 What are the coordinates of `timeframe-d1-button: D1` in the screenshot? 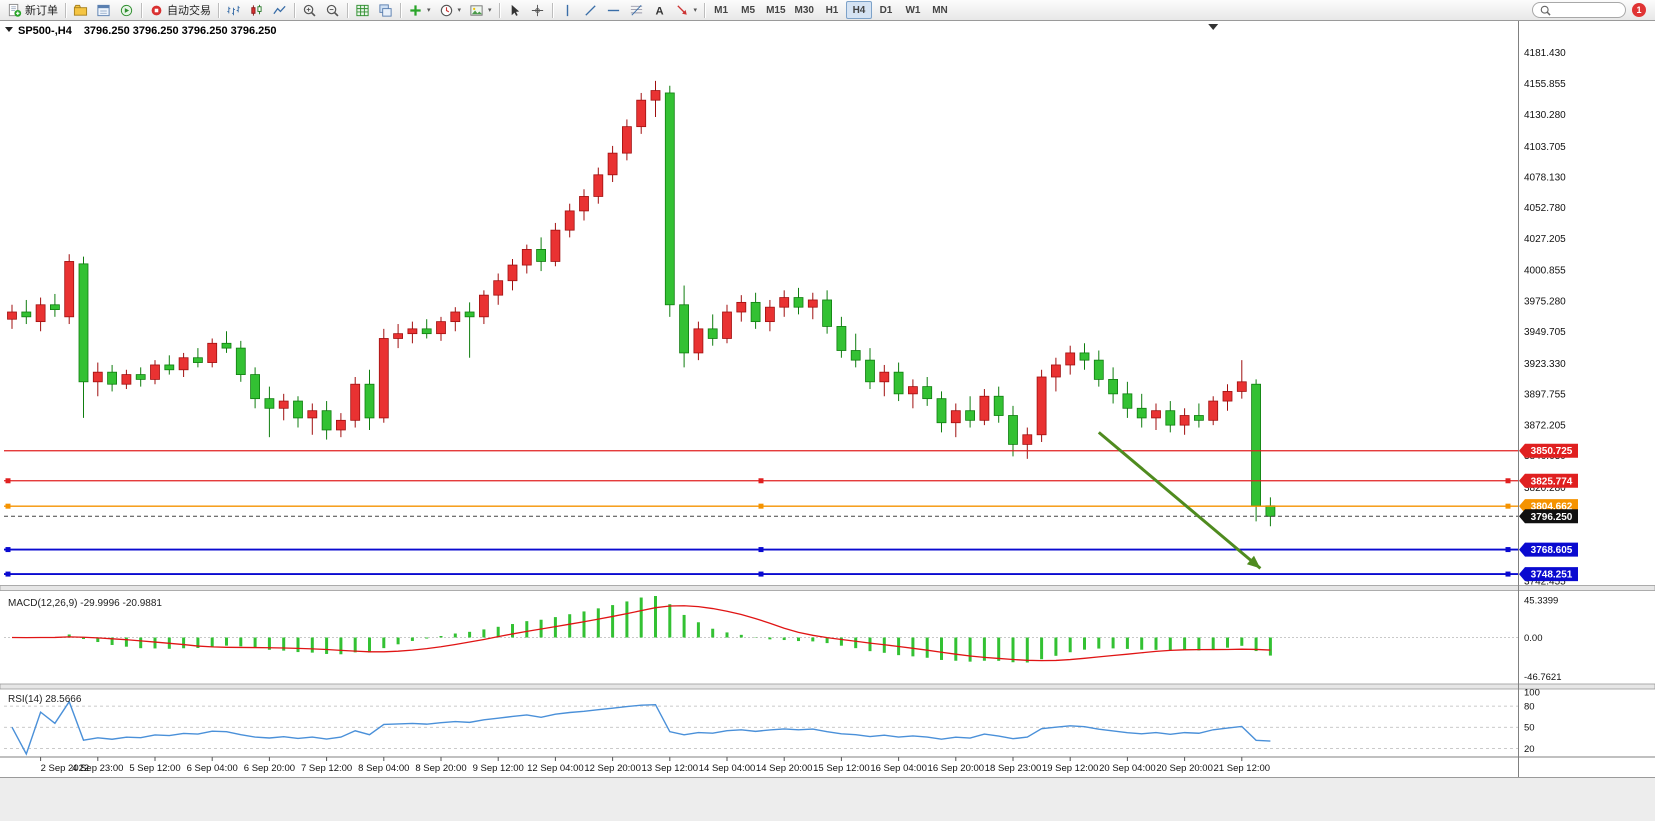 It's located at (886, 10).